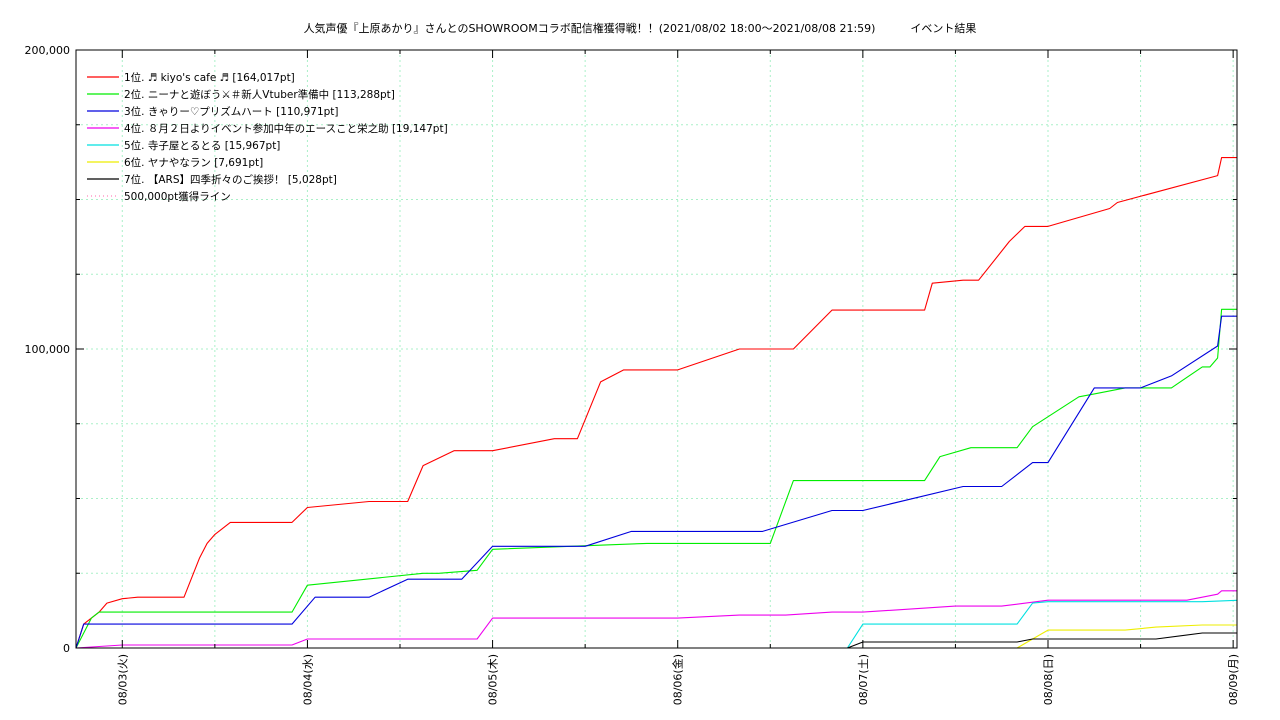 The height and width of the screenshot is (720, 1280). What do you see at coordinates (48, 349) in the screenshot?
I see `y-tick-label: 100,000` at bounding box center [48, 349].